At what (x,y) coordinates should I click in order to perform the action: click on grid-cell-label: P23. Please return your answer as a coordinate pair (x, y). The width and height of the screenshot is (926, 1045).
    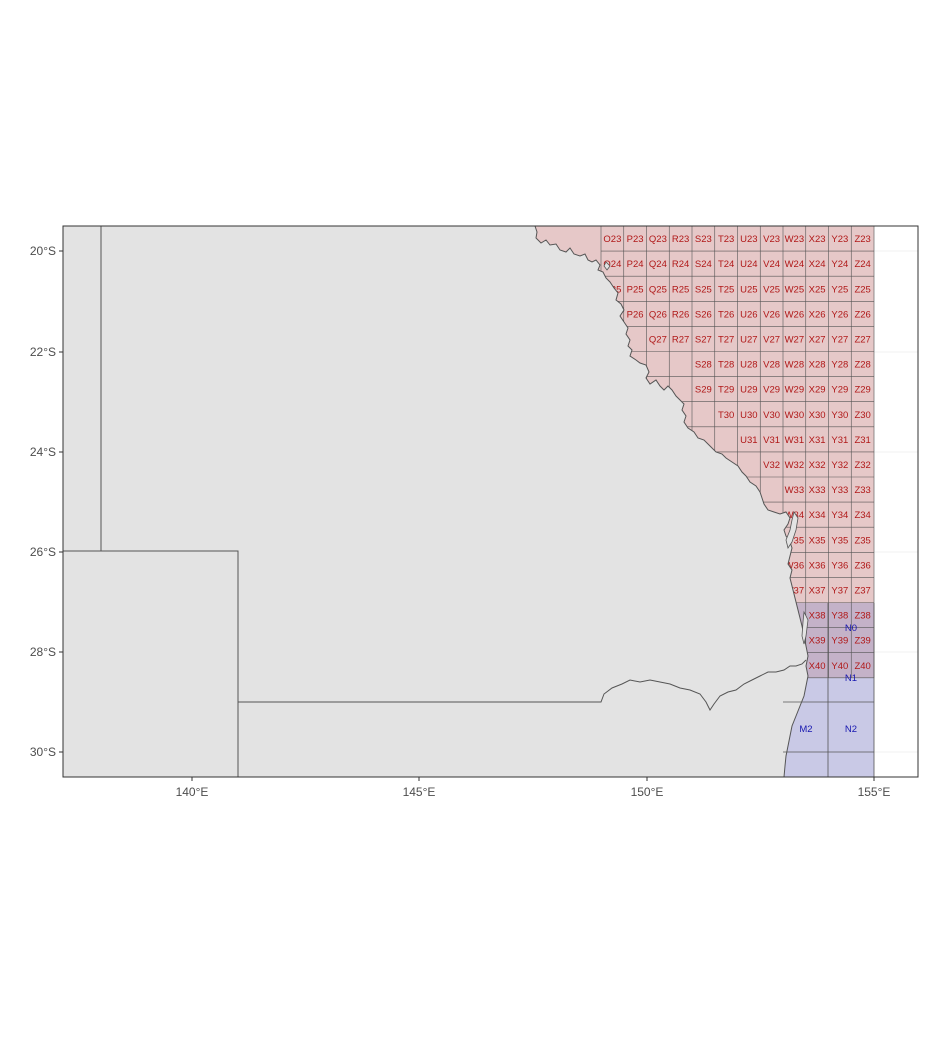
    Looking at the image, I should click on (635, 239).